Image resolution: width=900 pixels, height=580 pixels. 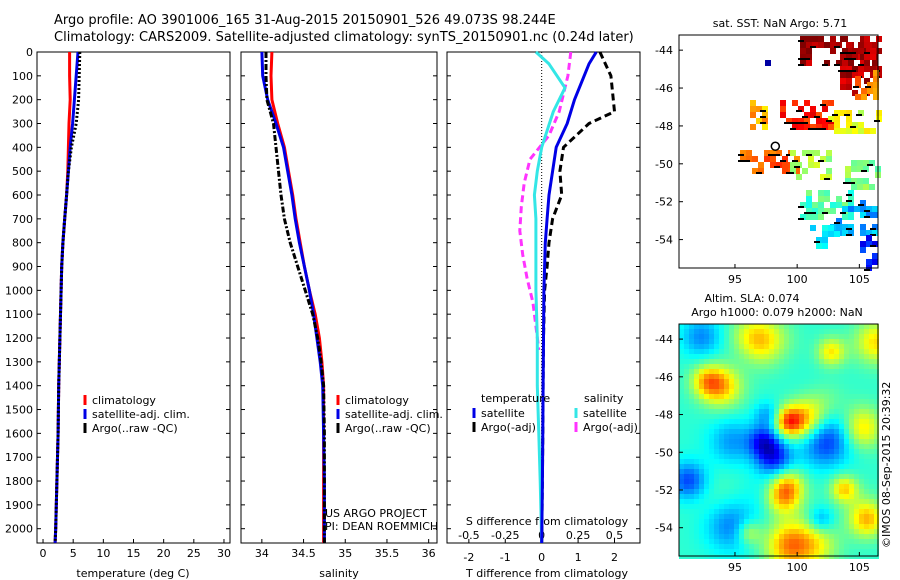 I want to click on temp-ytick-label: 200, so click(x=22, y=100).